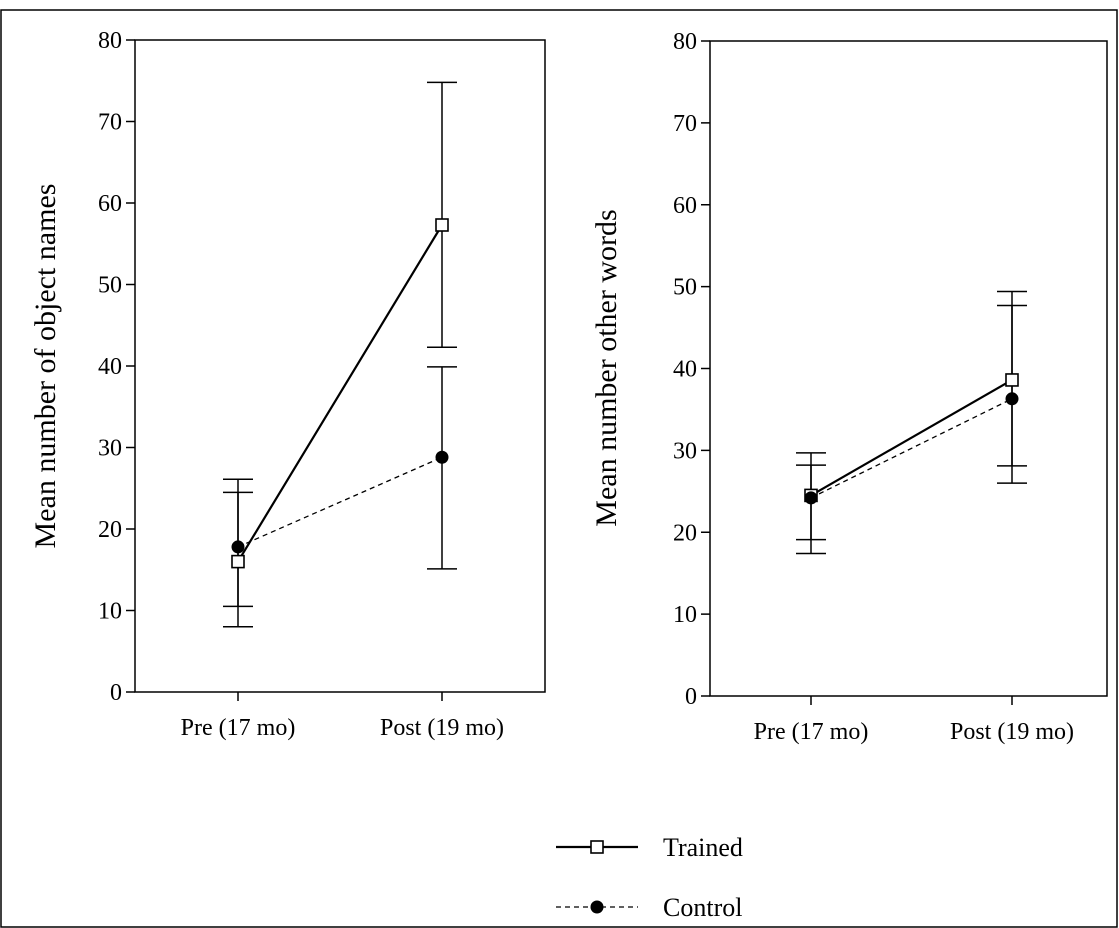  Describe the element at coordinates (703, 847) in the screenshot. I see `legend-label-trained: Trained` at that location.